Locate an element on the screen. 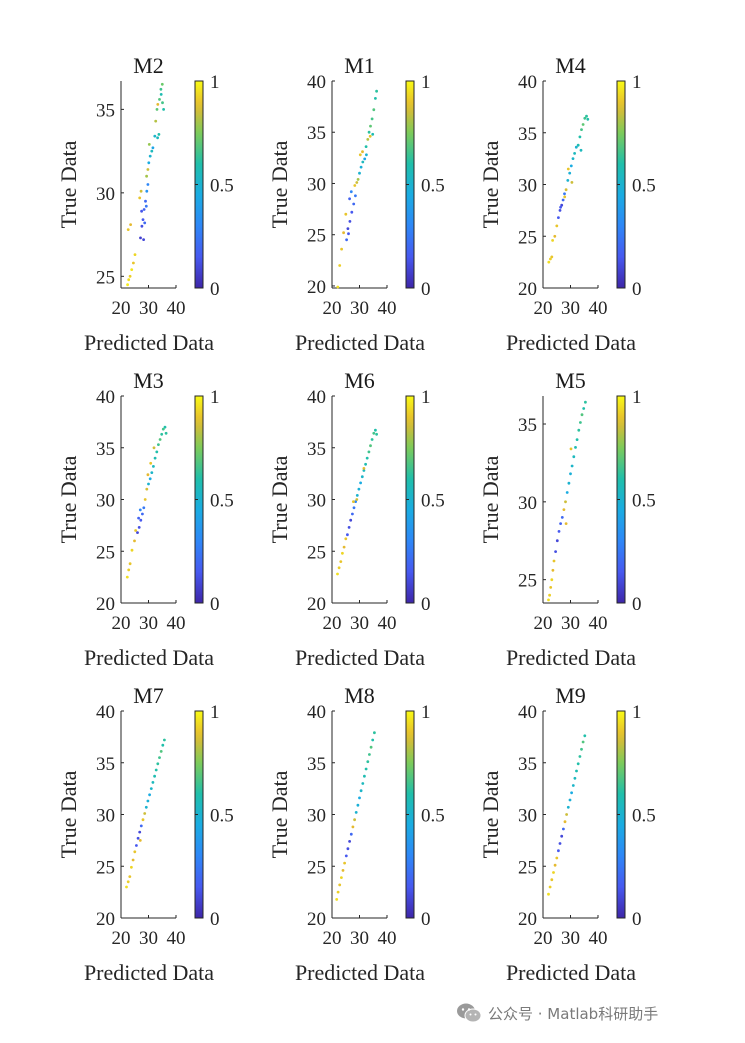 The width and height of the screenshot is (745, 1043). y-tick-label: 40 is located at coordinates (316, 712).